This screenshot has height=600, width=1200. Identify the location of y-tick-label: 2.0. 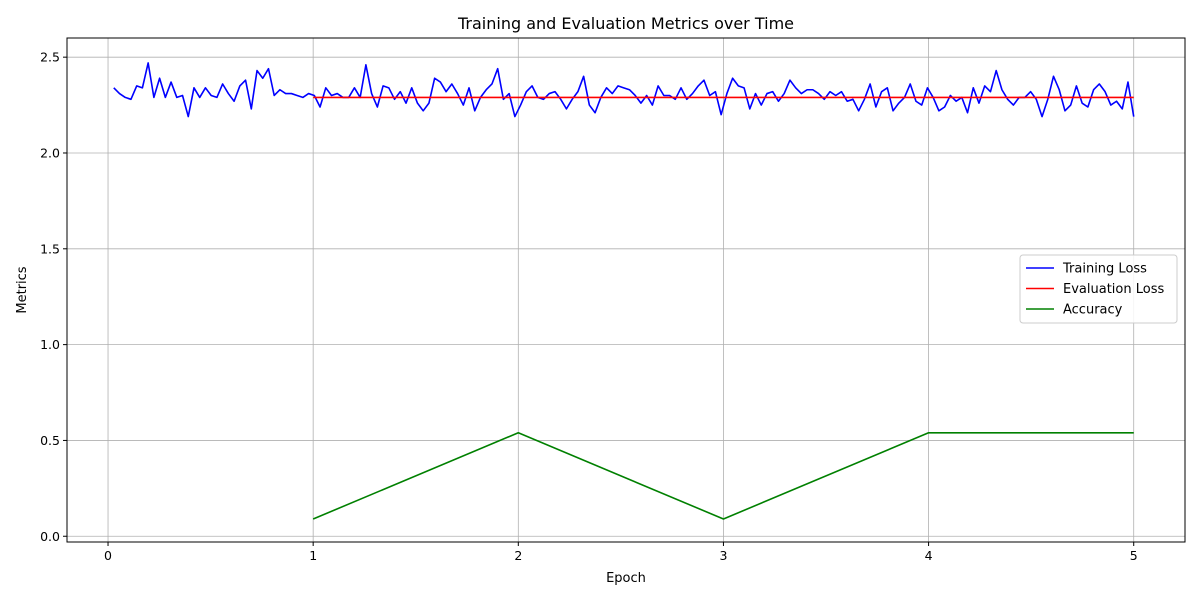
(50, 152).